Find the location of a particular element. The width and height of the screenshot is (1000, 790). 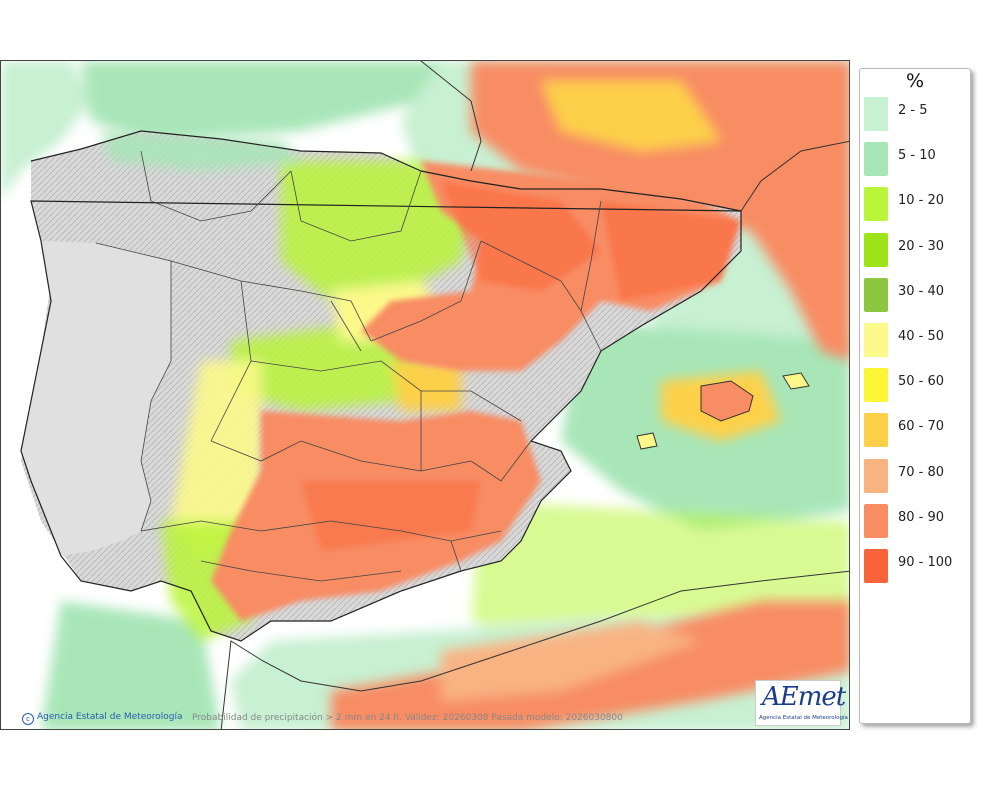

aemet-logo: AEmet Agencia Estatal de Meteorología is located at coordinates (801, 703).